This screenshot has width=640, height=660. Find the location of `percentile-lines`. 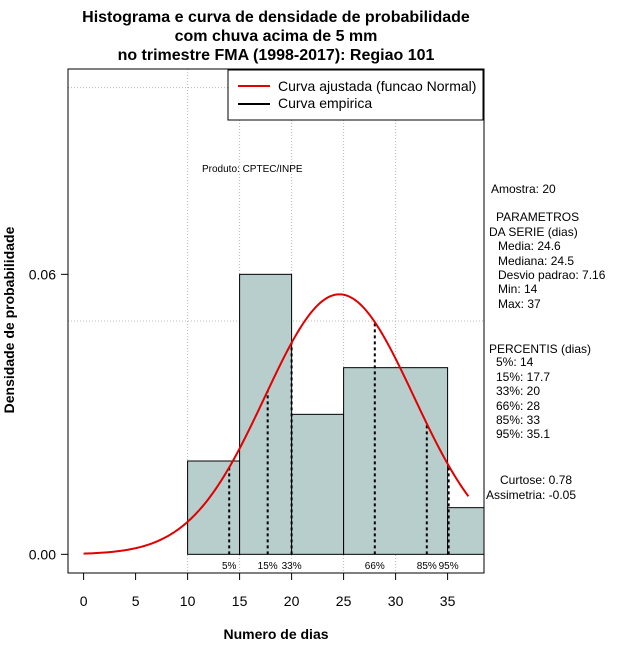

percentile-lines is located at coordinates (339, 438).